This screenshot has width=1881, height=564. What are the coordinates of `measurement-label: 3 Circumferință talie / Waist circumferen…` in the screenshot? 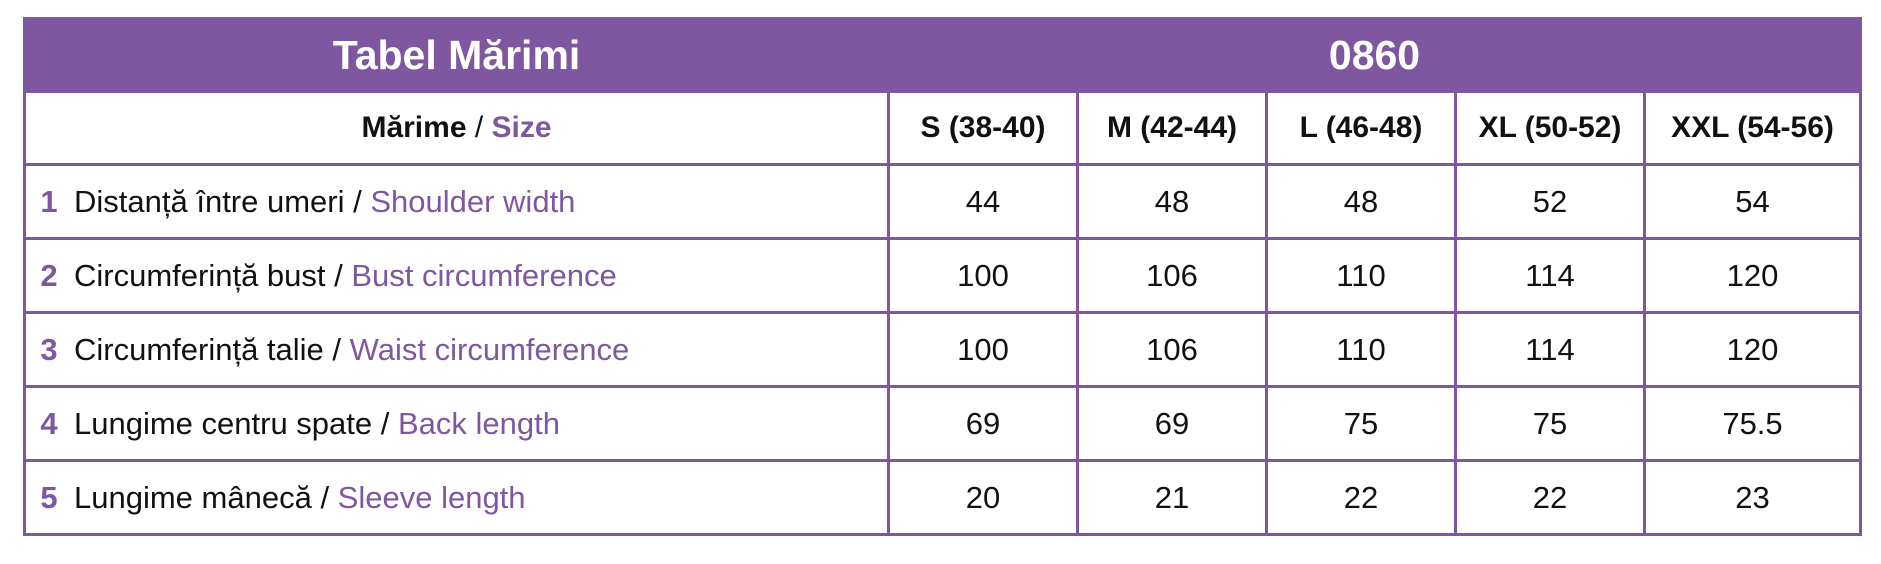 It's located at (456, 349).